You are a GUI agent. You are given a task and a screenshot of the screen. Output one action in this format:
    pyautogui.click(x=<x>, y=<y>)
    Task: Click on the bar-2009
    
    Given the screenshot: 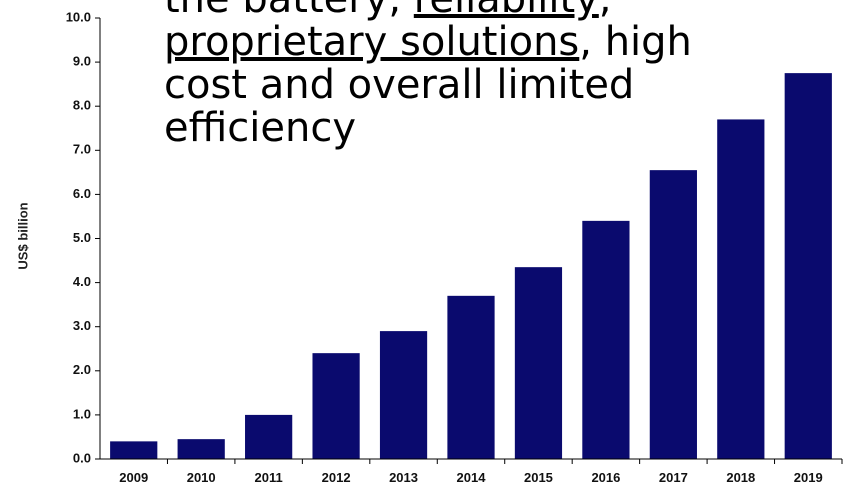 What is the action you would take?
    pyautogui.click(x=134, y=450)
    